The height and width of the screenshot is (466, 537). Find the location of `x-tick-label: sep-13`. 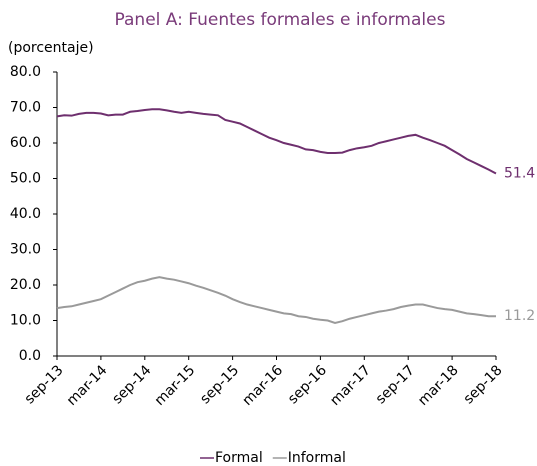

x-tick-label: sep-13 is located at coordinates (44, 384).